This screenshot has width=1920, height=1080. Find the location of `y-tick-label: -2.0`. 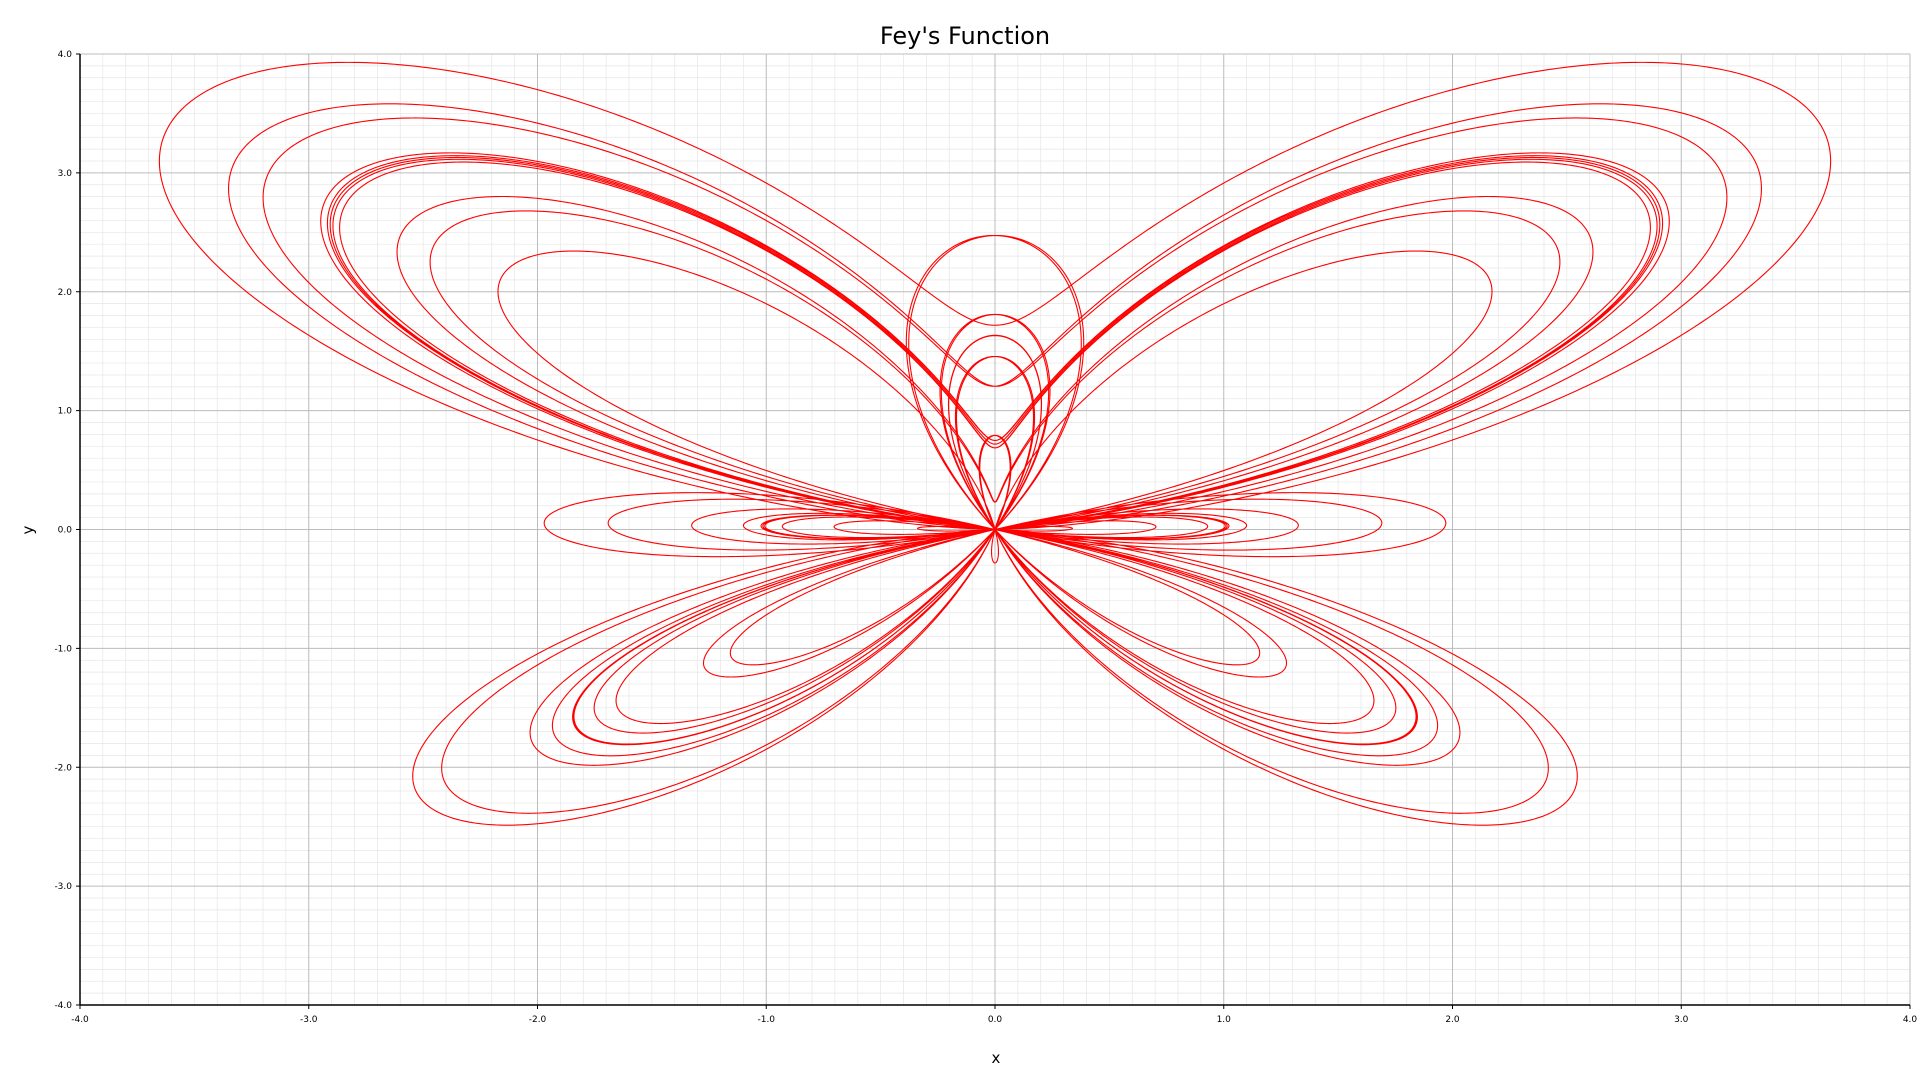

y-tick-label: -2.0 is located at coordinates (63, 768).